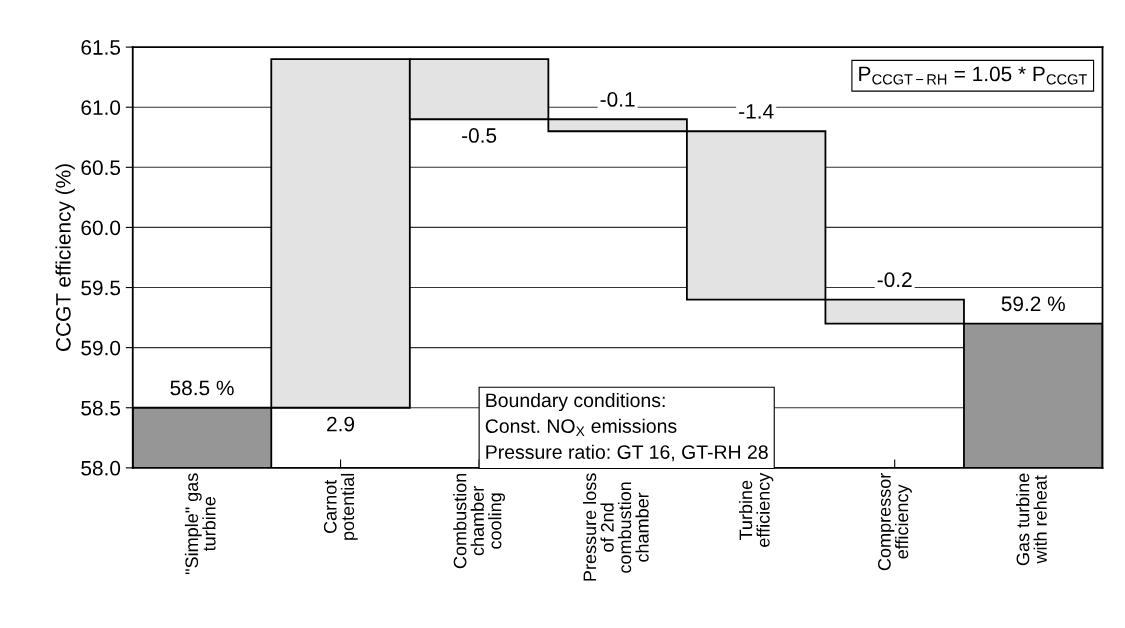 This screenshot has width=1125, height=628. I want to click on data-label: -0.1, so click(617, 99).